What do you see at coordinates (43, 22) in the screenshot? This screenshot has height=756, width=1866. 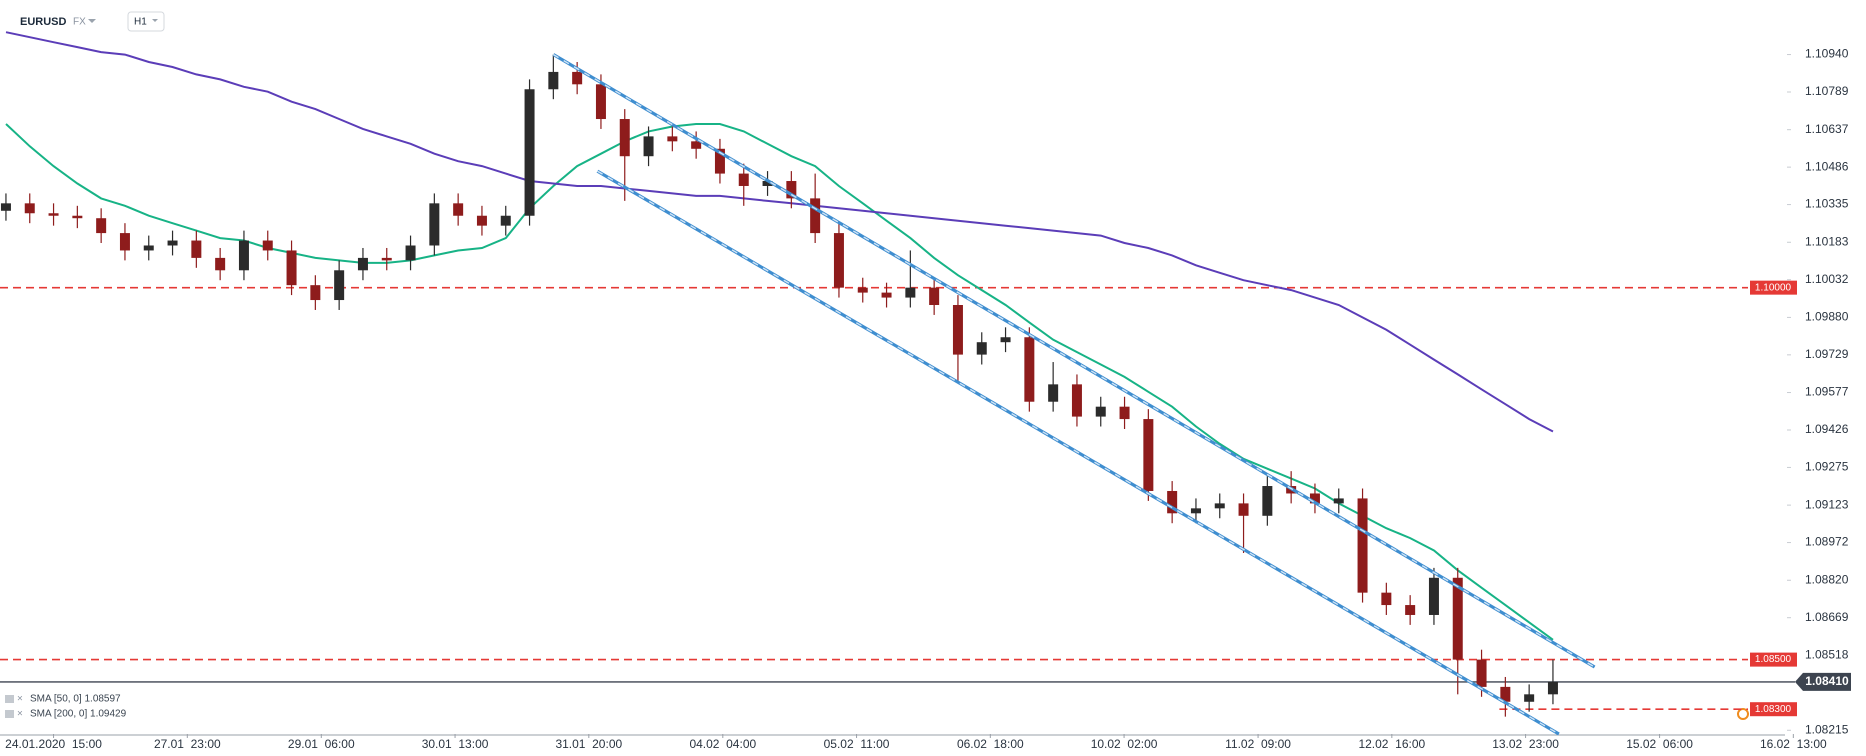 I see `symbol: EURUSD` at bounding box center [43, 22].